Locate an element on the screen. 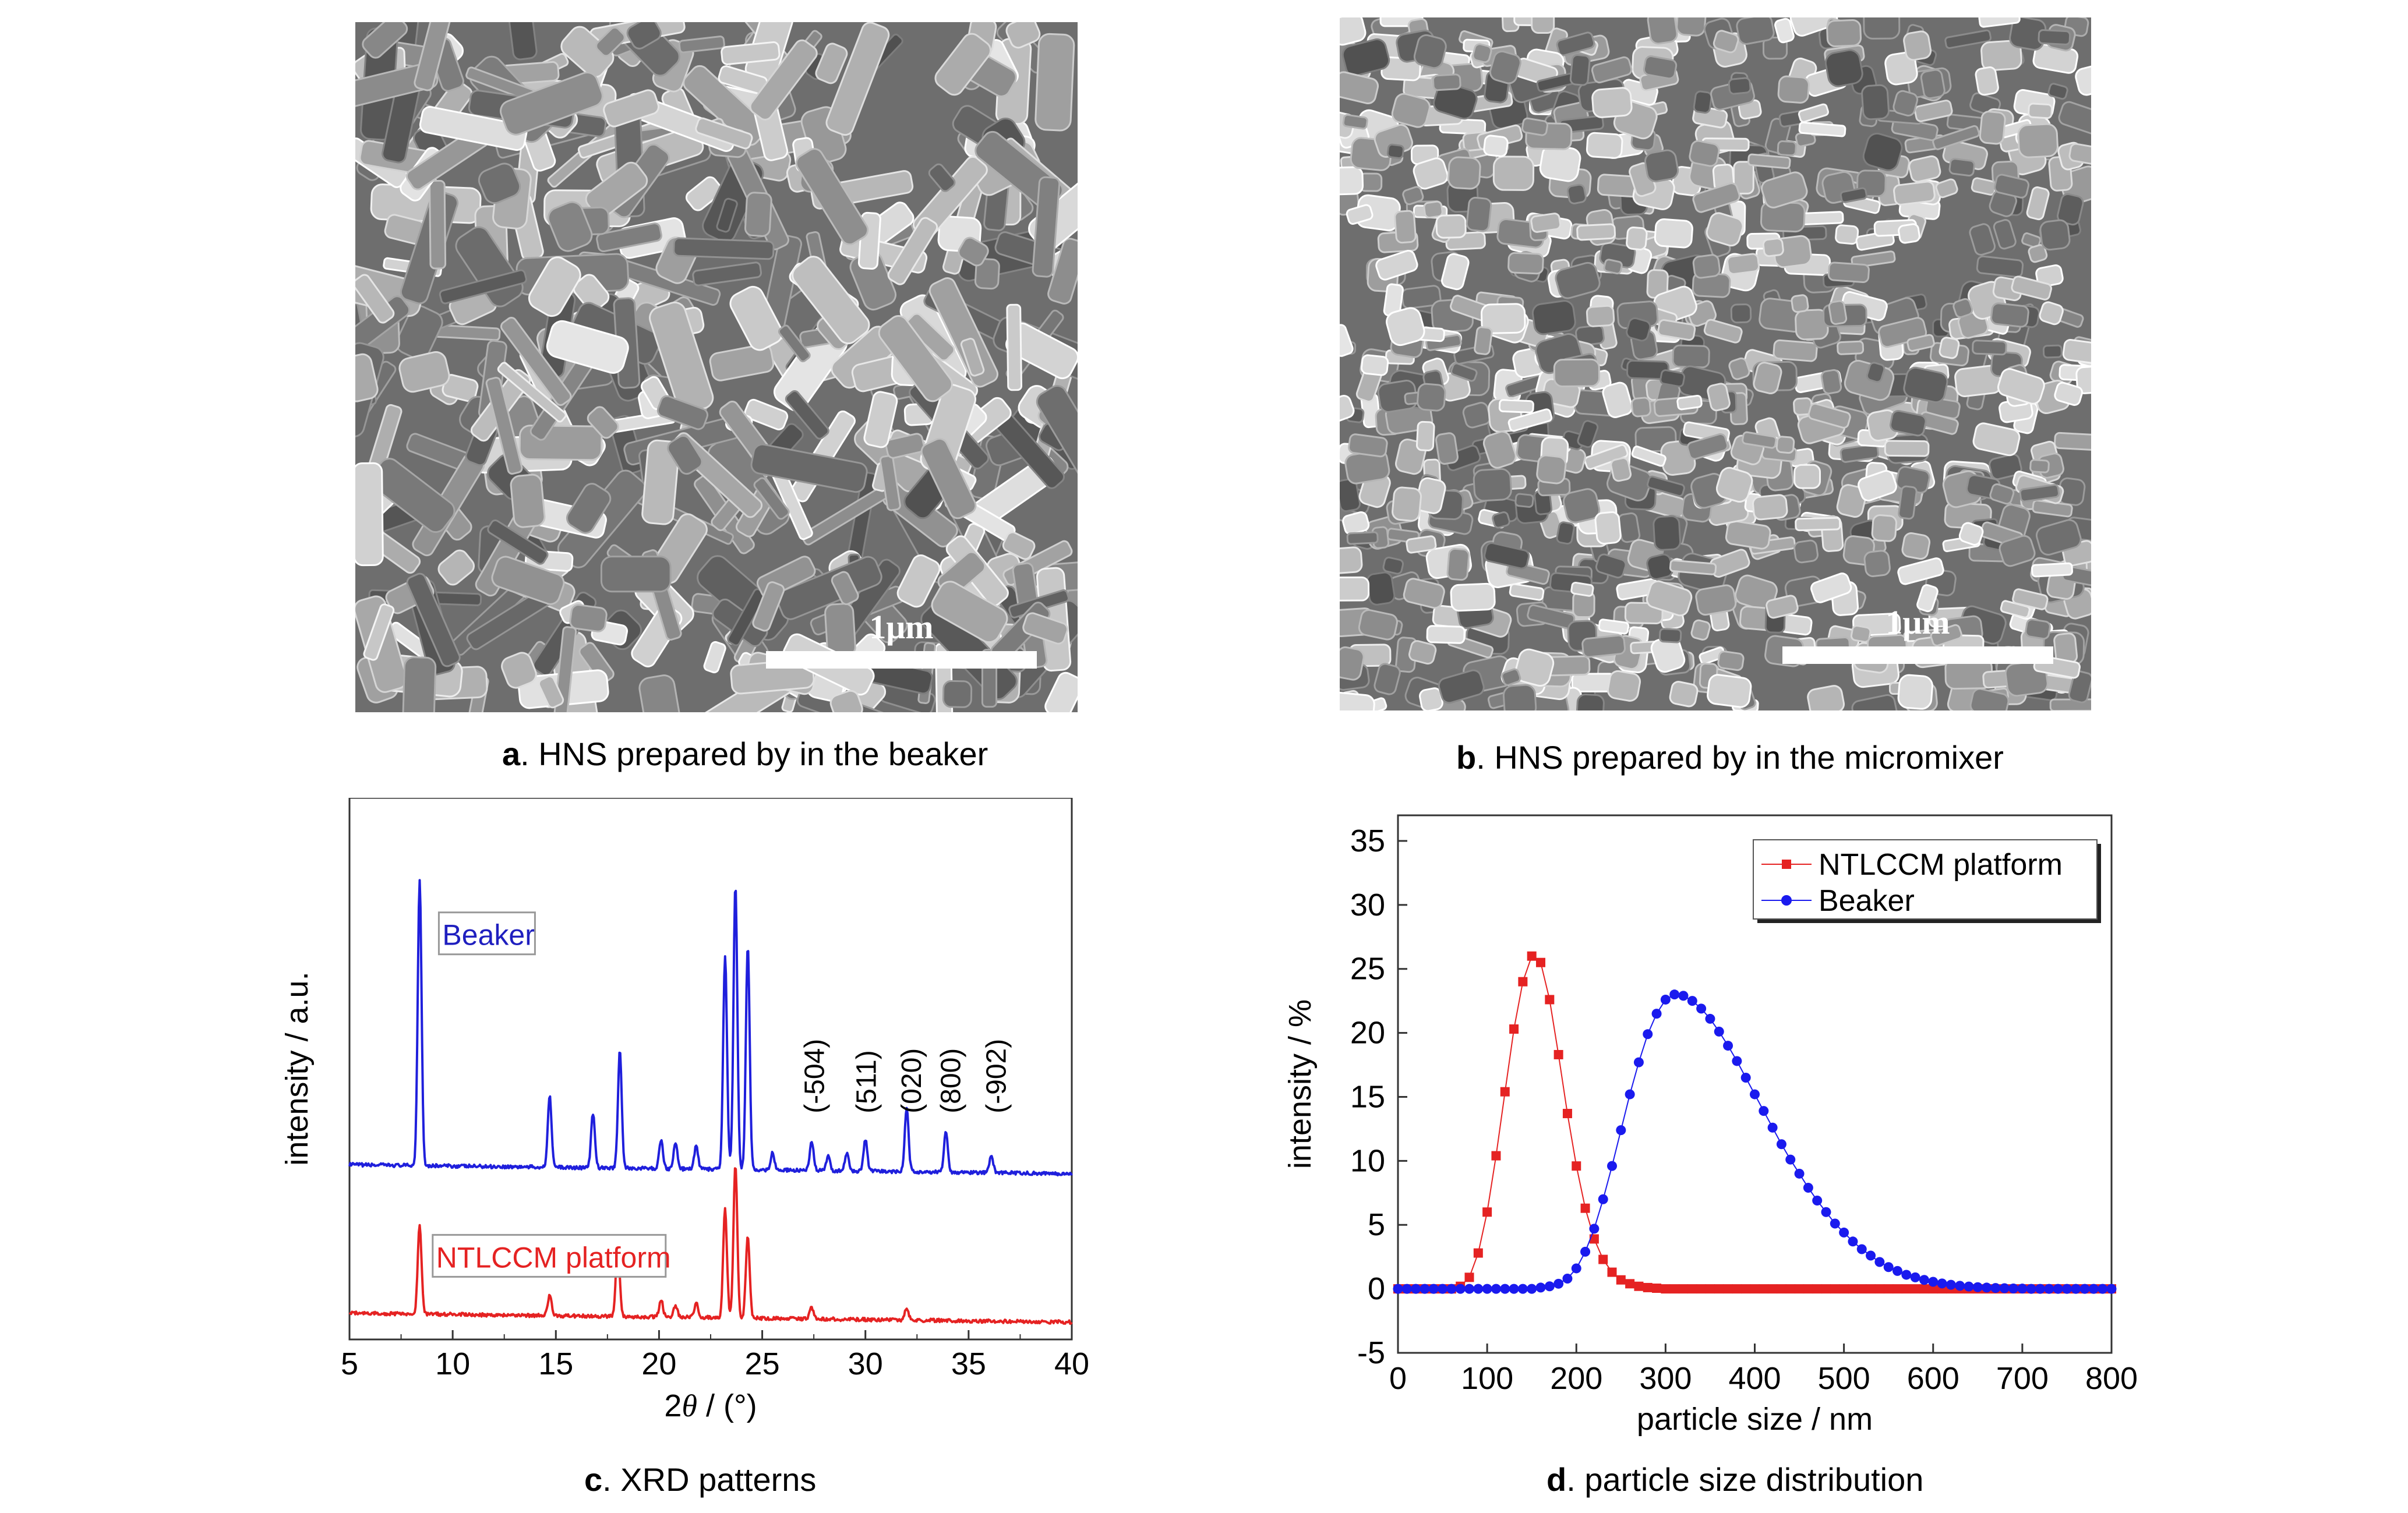  legend-marker-beaker is located at coordinates (1786, 900).